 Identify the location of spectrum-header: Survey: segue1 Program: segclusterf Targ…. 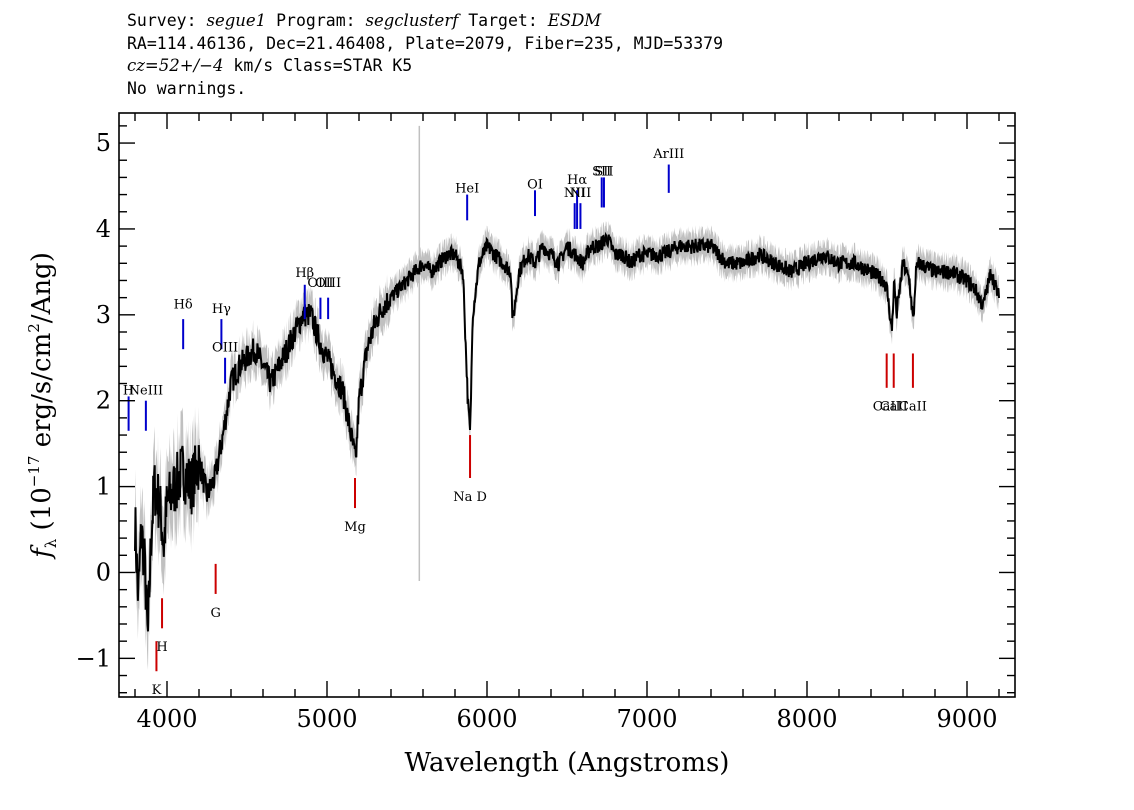
(425, 55).